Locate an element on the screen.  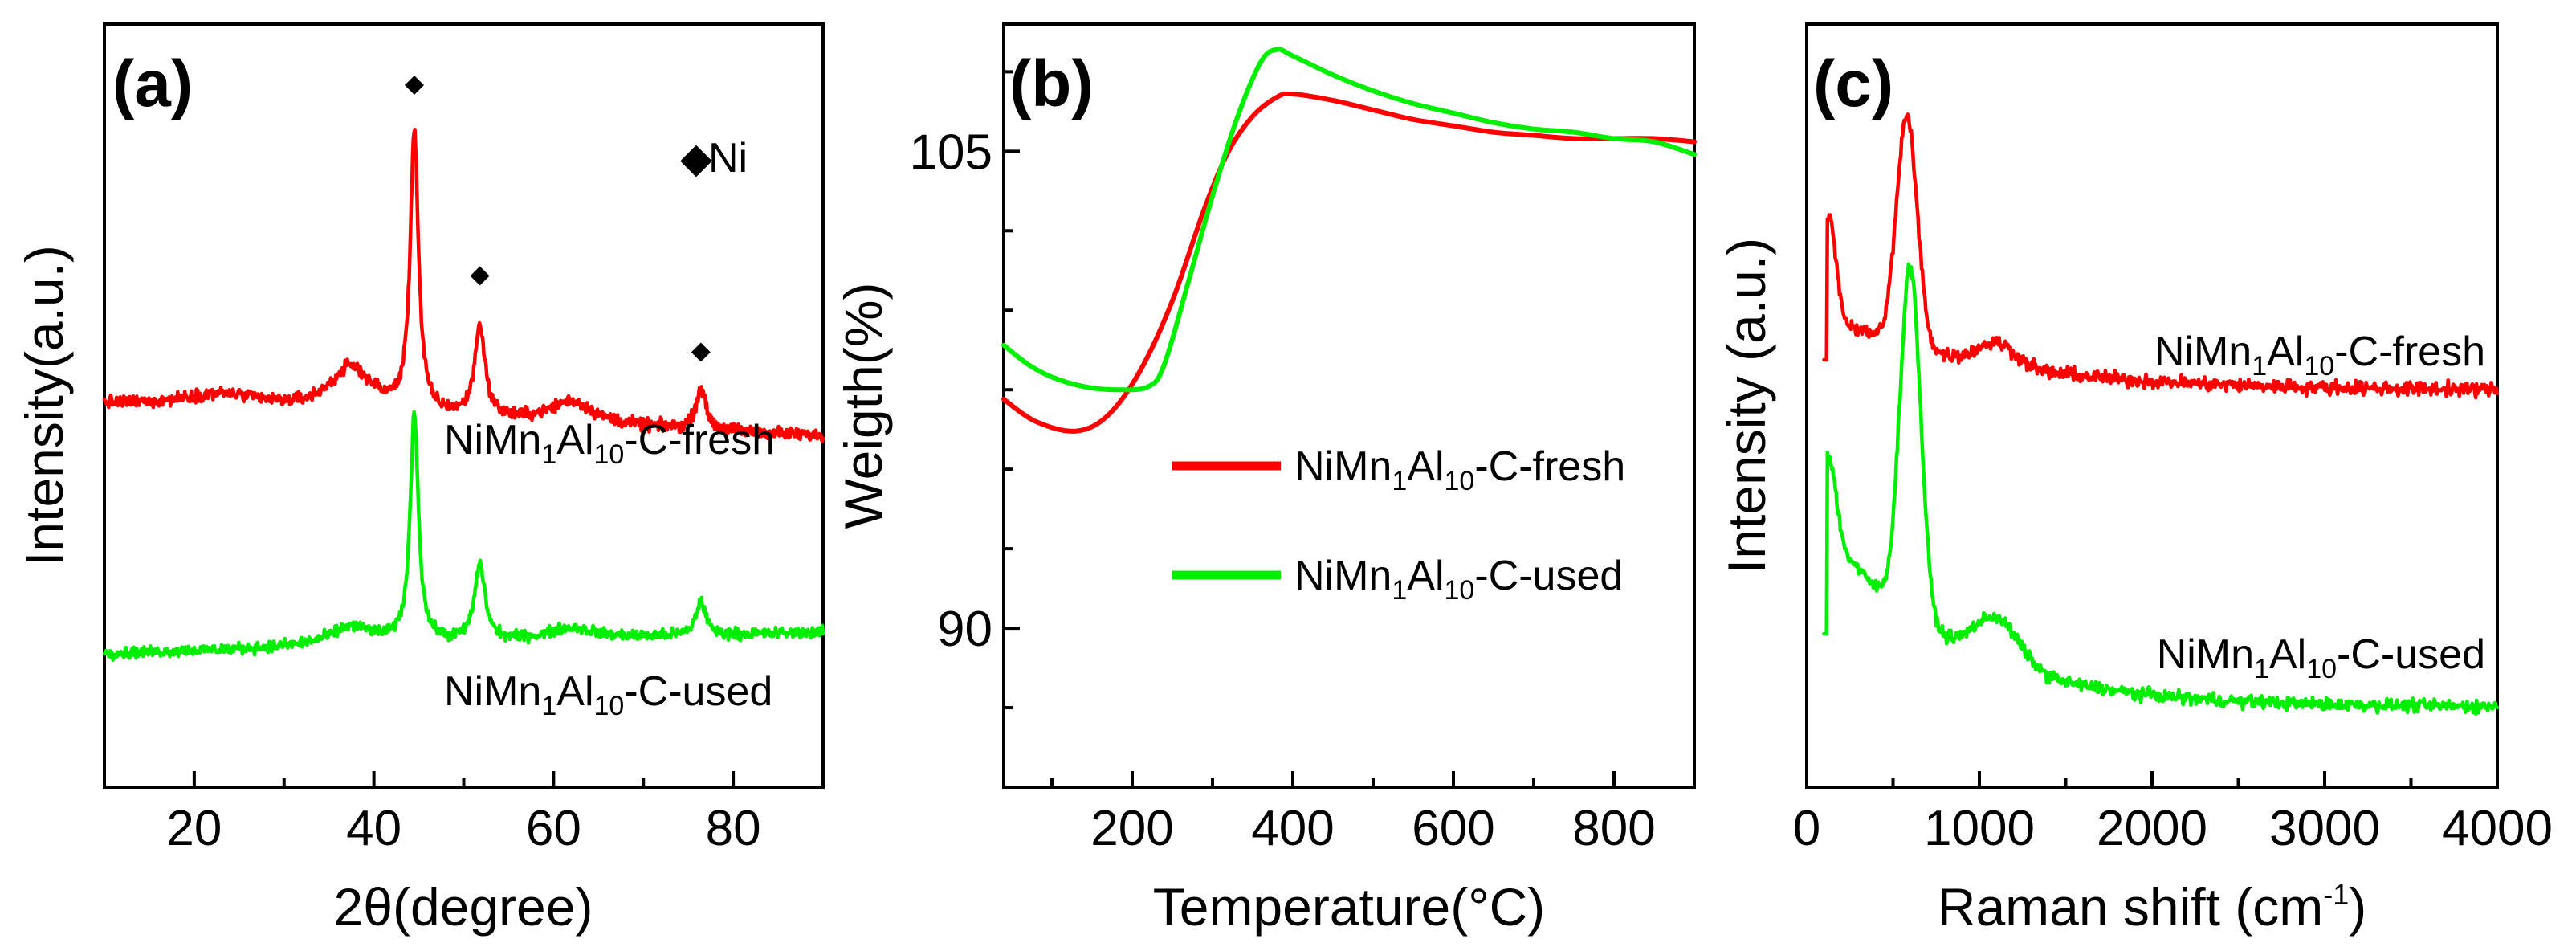
panel-c-x-tick-label: 3000 is located at coordinates (2324, 828).